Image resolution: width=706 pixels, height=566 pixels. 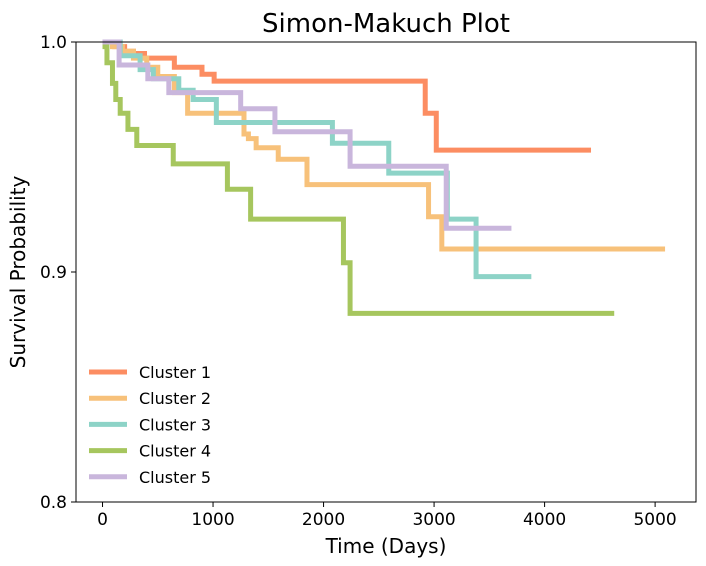 I want to click on legend-label-cluster-1: Cluster 1, so click(x=175, y=372).